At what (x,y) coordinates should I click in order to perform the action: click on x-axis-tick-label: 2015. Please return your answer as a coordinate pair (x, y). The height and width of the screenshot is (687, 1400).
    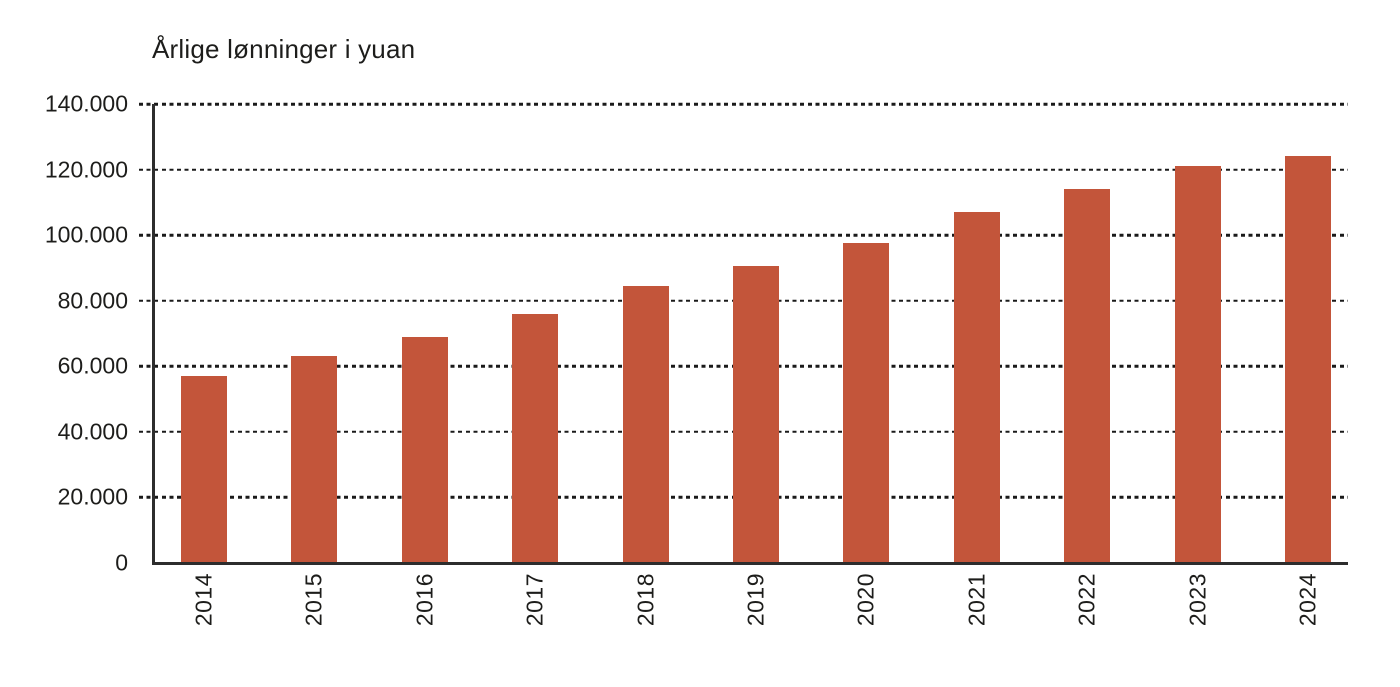
    Looking at the image, I should click on (313, 600).